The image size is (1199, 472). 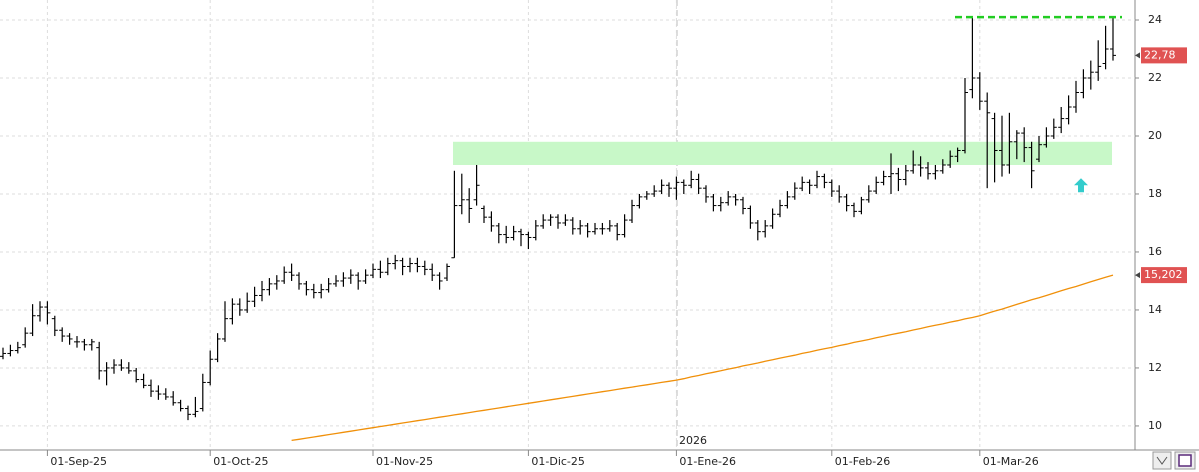 I want to click on save-icon, so click(x=1185, y=460).